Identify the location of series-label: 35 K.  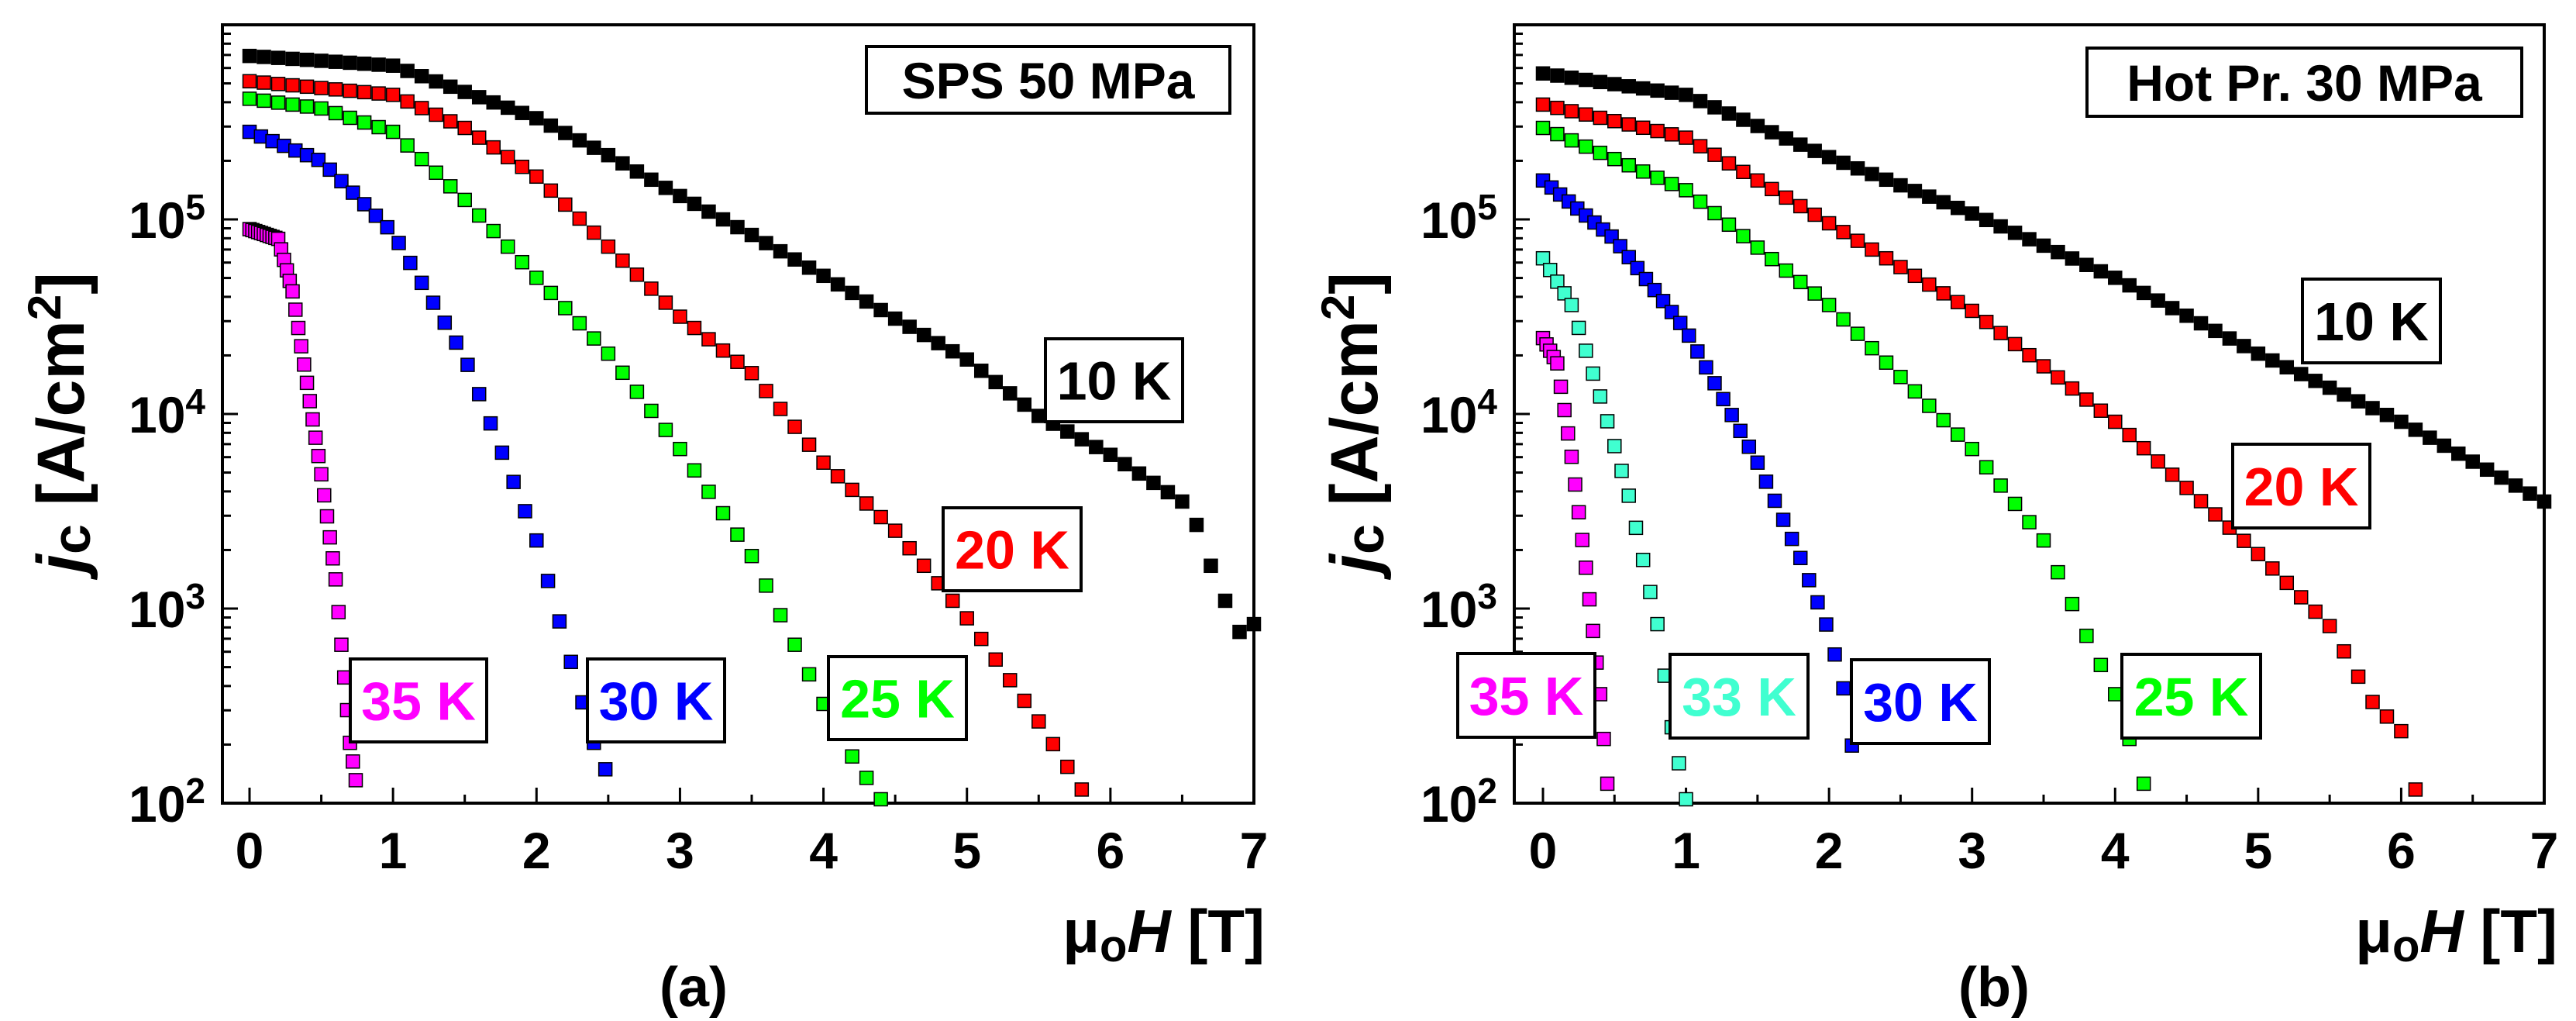
(418, 701).